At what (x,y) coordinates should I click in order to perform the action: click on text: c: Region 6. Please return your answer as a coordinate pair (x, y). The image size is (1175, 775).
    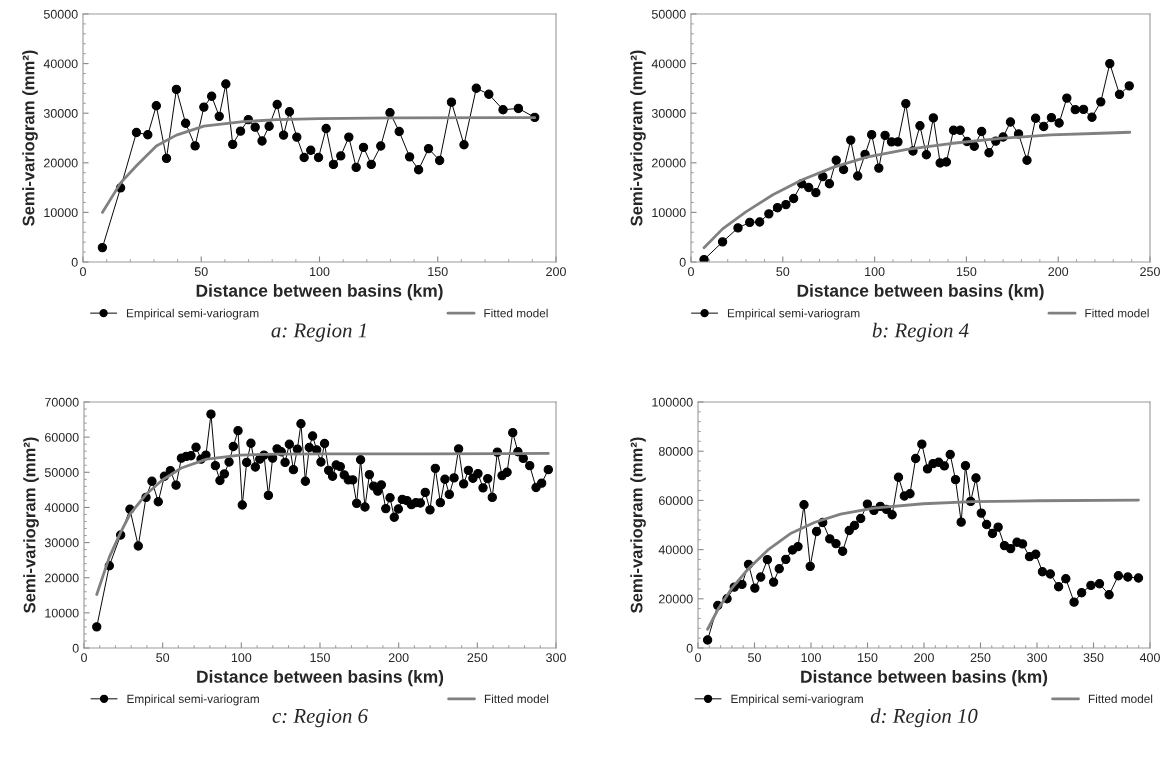
    Looking at the image, I should click on (320, 718).